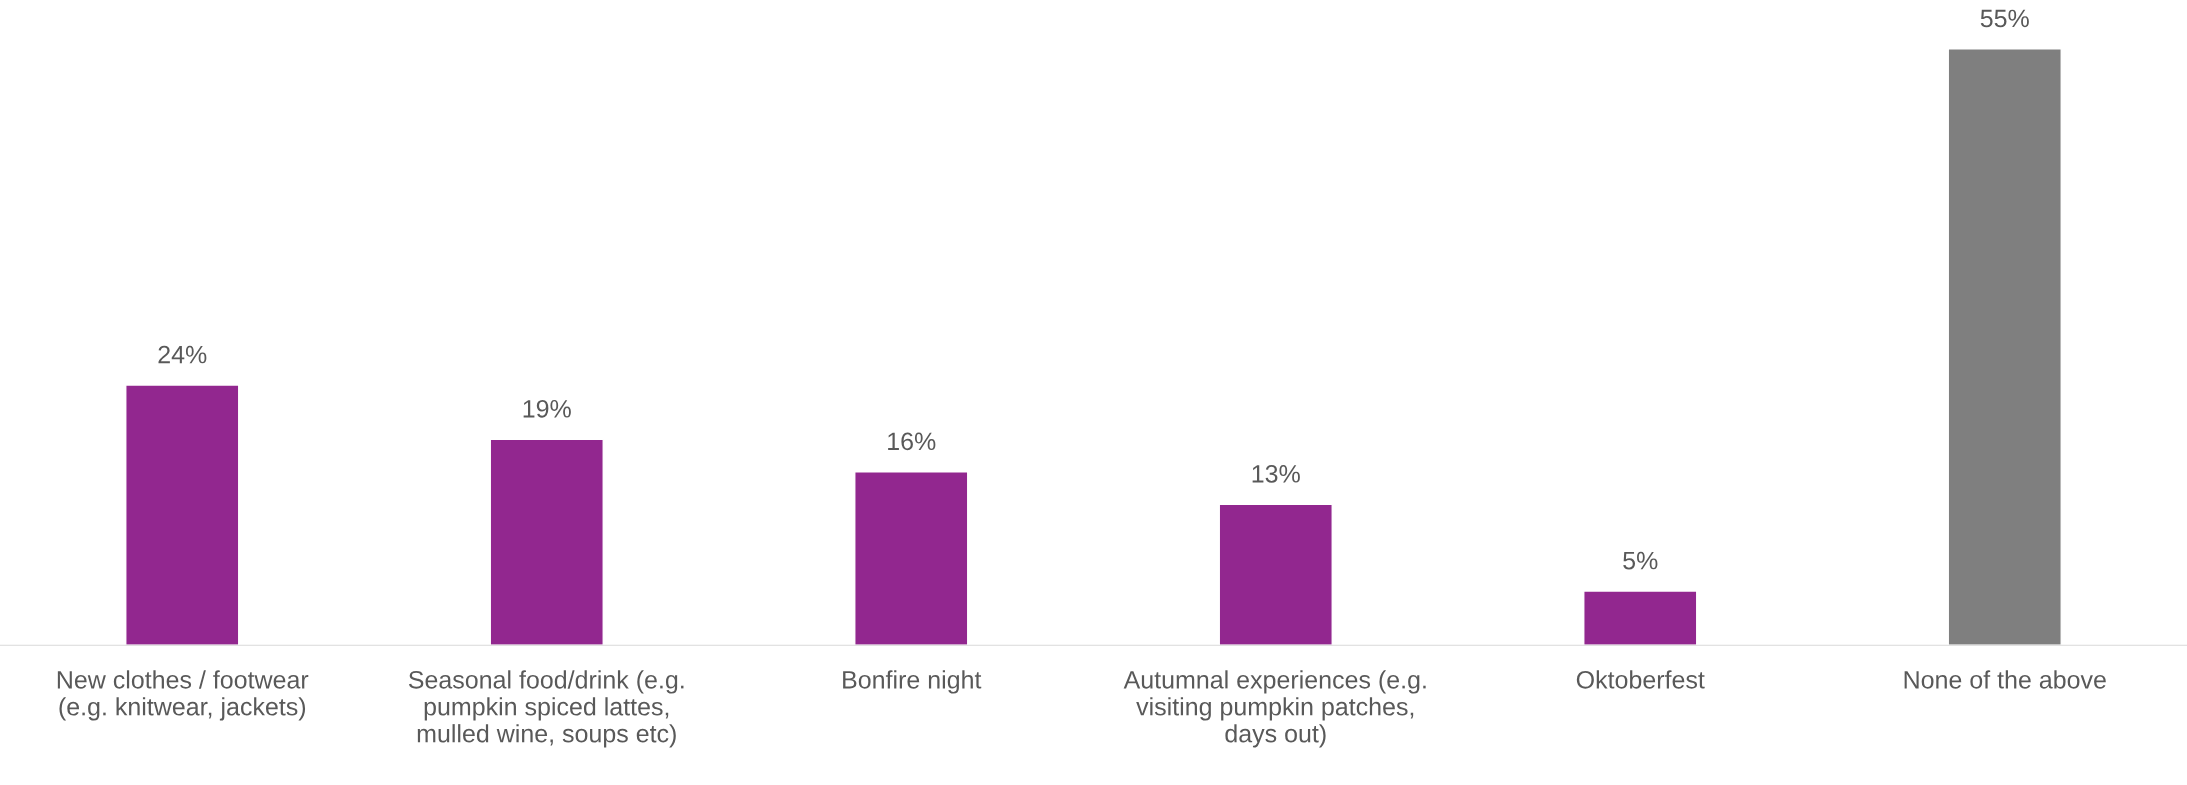  Describe the element at coordinates (1640, 560) in the screenshot. I see `data-label: 5%` at that location.